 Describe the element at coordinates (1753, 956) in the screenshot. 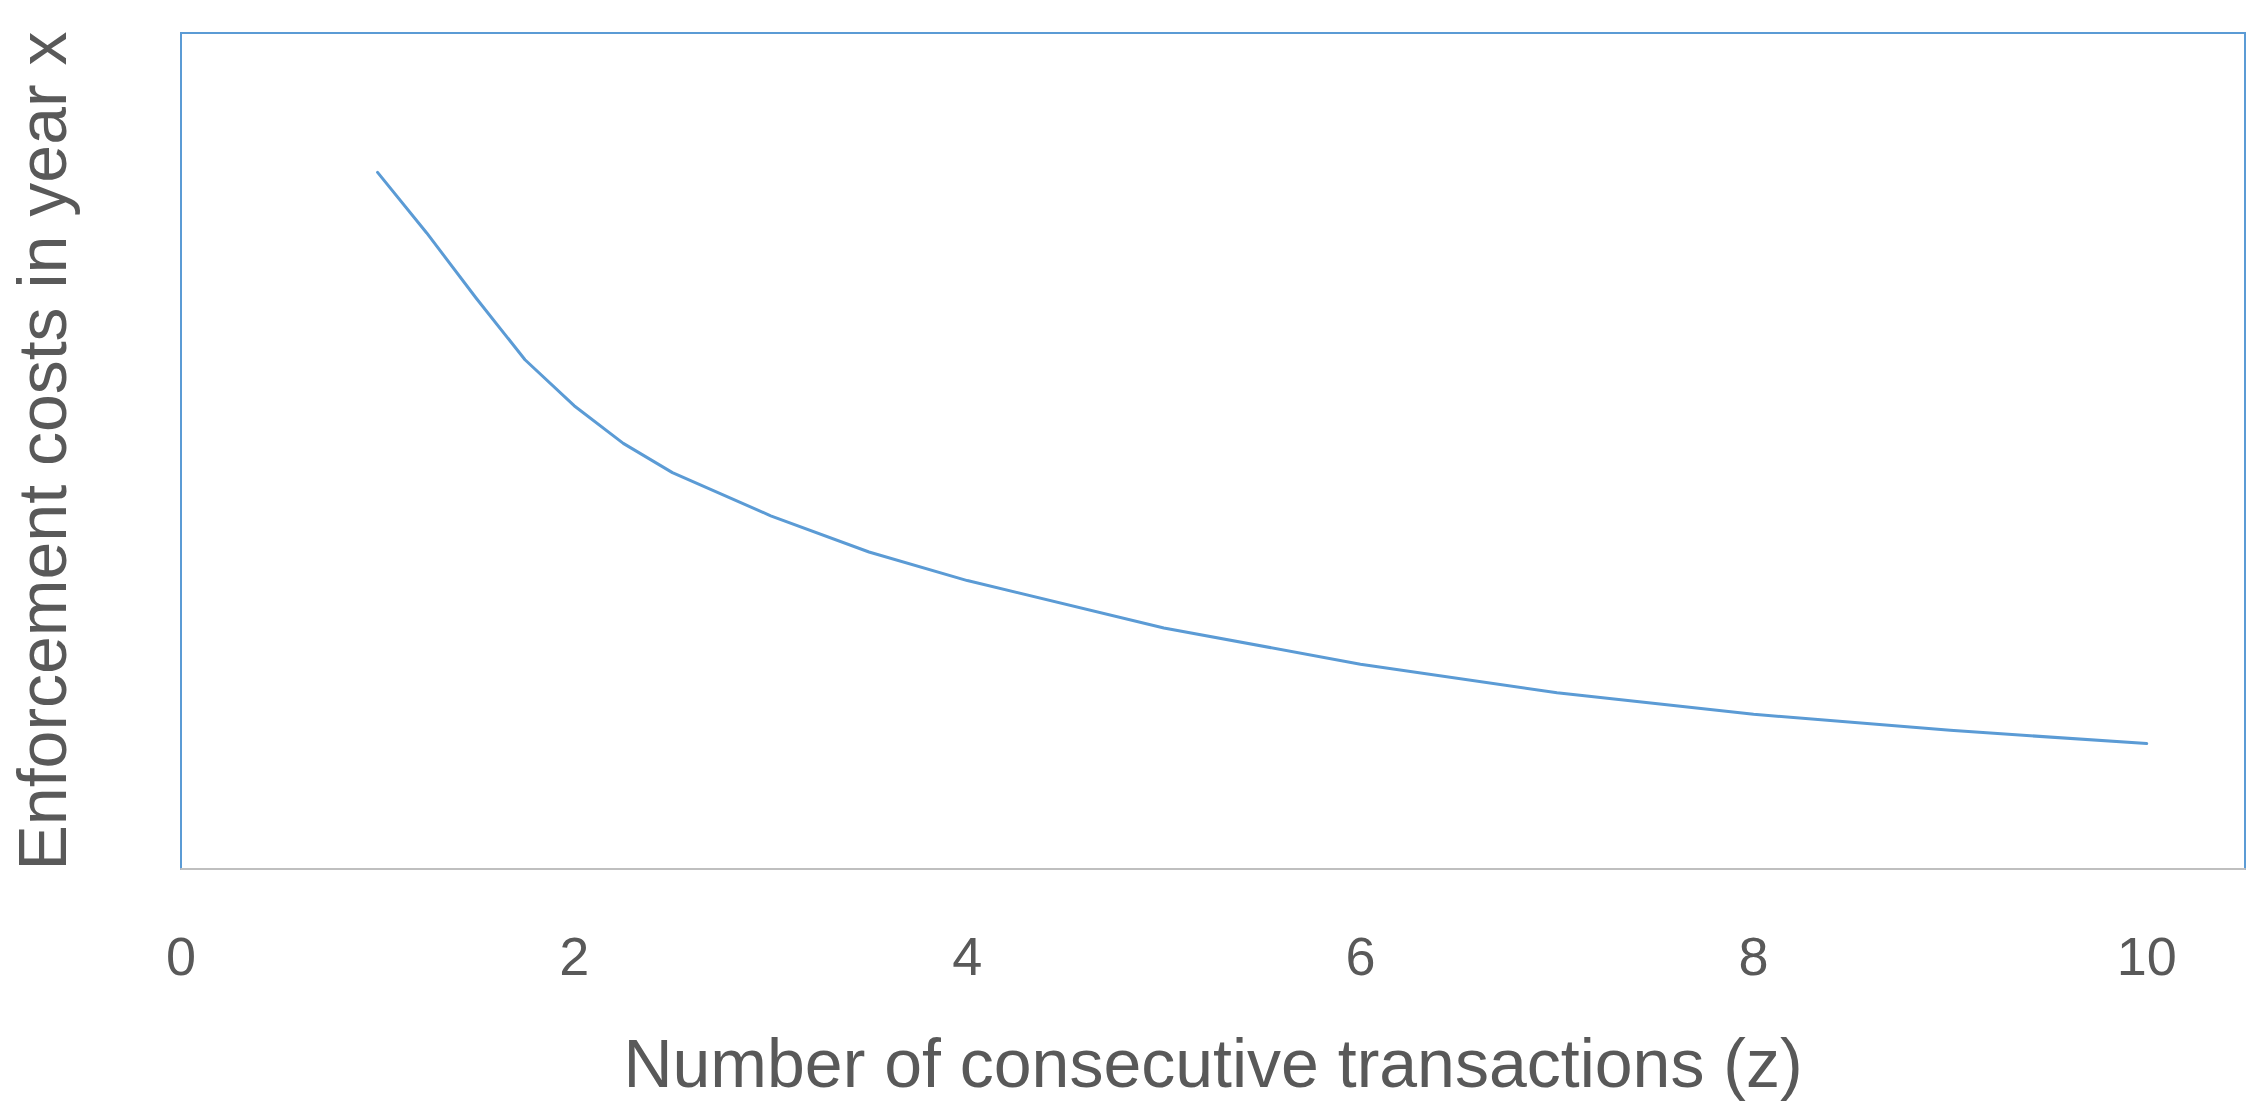

I see `x-tick-label: 8` at that location.